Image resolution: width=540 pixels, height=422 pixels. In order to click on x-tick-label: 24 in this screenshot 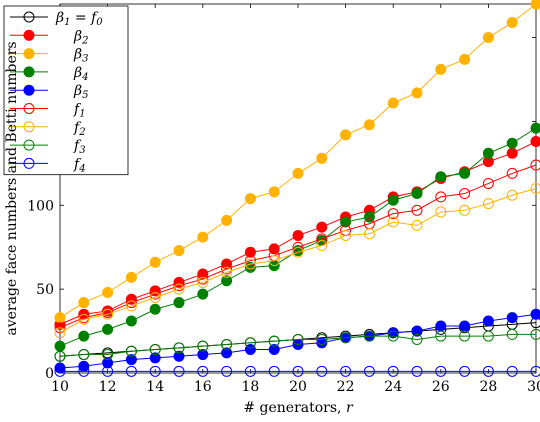, I will do `click(393, 387)`.